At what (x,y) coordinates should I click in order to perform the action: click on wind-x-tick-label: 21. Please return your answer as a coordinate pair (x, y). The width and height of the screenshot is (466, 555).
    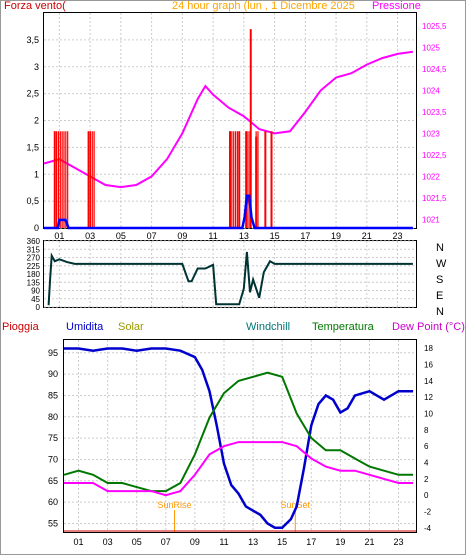
    Looking at the image, I should click on (367, 236).